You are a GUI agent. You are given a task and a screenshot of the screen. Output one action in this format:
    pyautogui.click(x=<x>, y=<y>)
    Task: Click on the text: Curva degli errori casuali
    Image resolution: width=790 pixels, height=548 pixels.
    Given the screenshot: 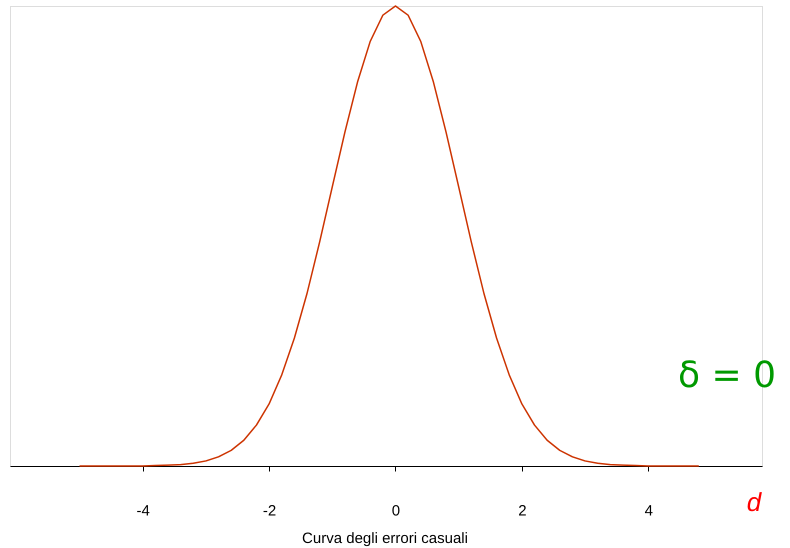 What is the action you would take?
    pyautogui.click(x=385, y=538)
    